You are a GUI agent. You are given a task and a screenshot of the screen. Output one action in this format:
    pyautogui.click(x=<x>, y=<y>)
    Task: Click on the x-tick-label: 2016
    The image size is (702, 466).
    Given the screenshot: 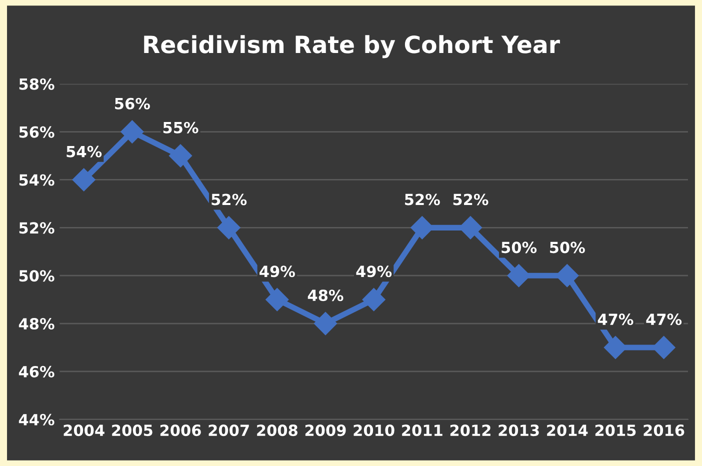 What is the action you would take?
    pyautogui.click(x=664, y=430)
    